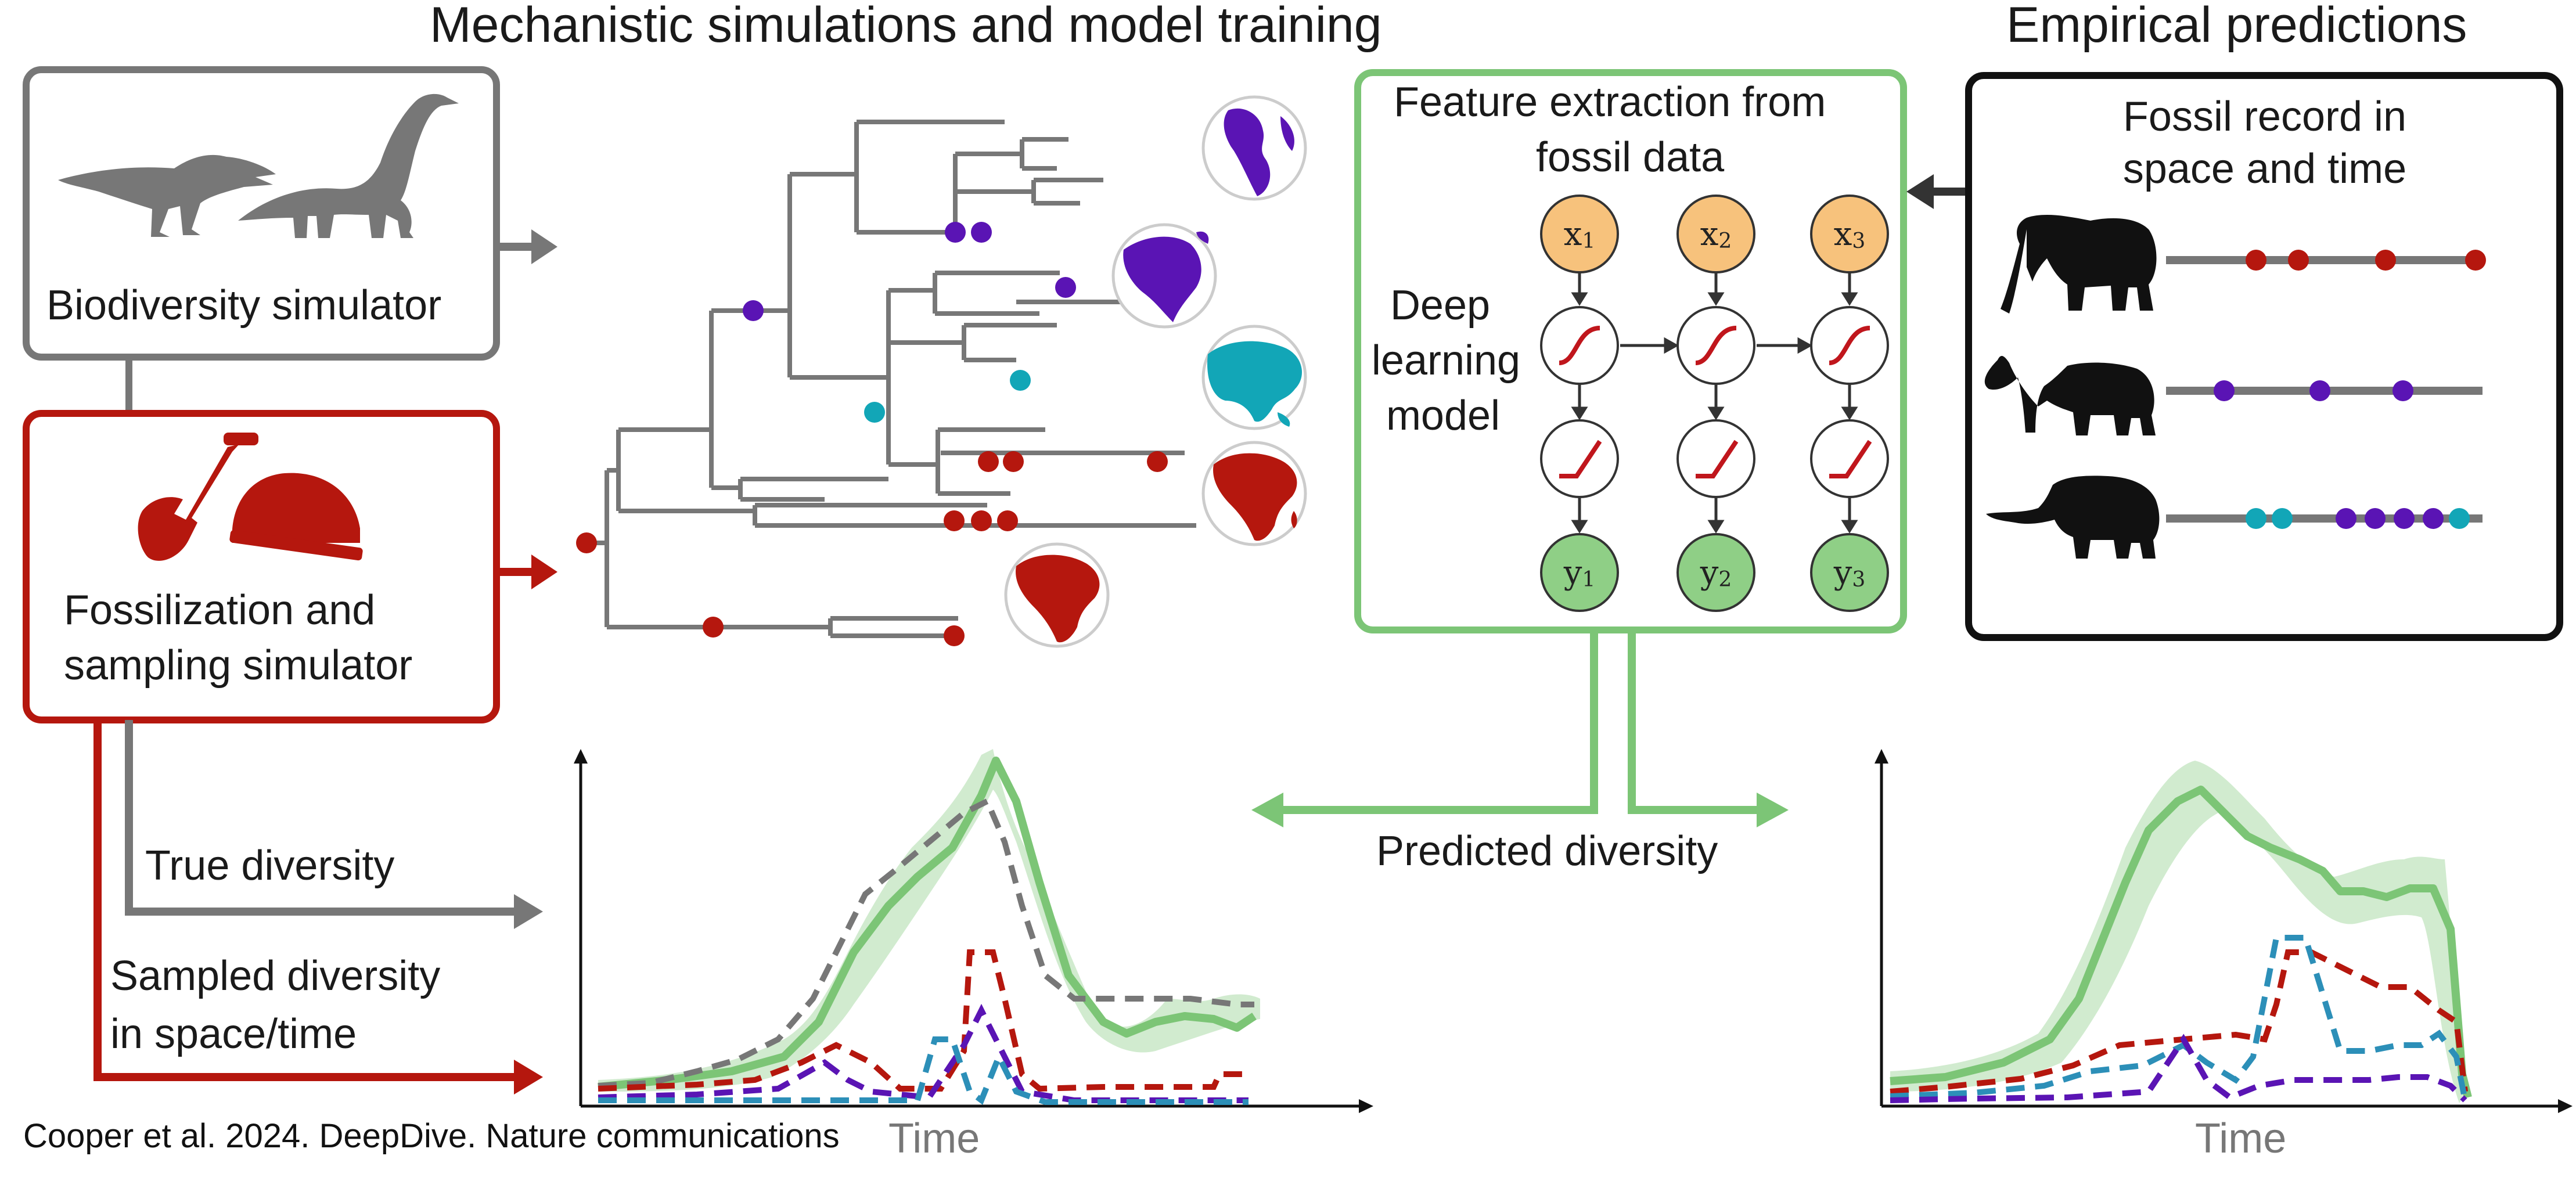 This screenshot has width=2576, height=1181. I want to click on output-node-1-letter: y, so click(1572, 572).